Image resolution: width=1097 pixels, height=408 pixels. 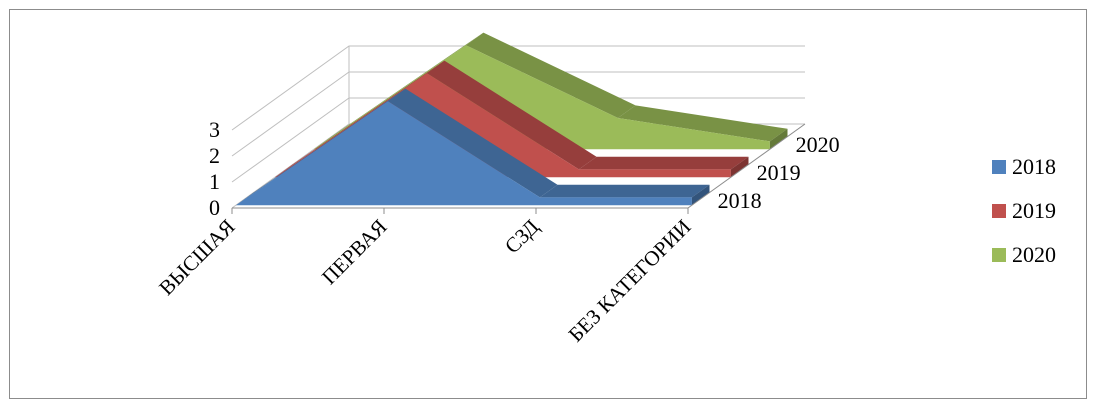 What do you see at coordinates (214, 181) in the screenshot?
I see `y-tick-label: 1` at bounding box center [214, 181].